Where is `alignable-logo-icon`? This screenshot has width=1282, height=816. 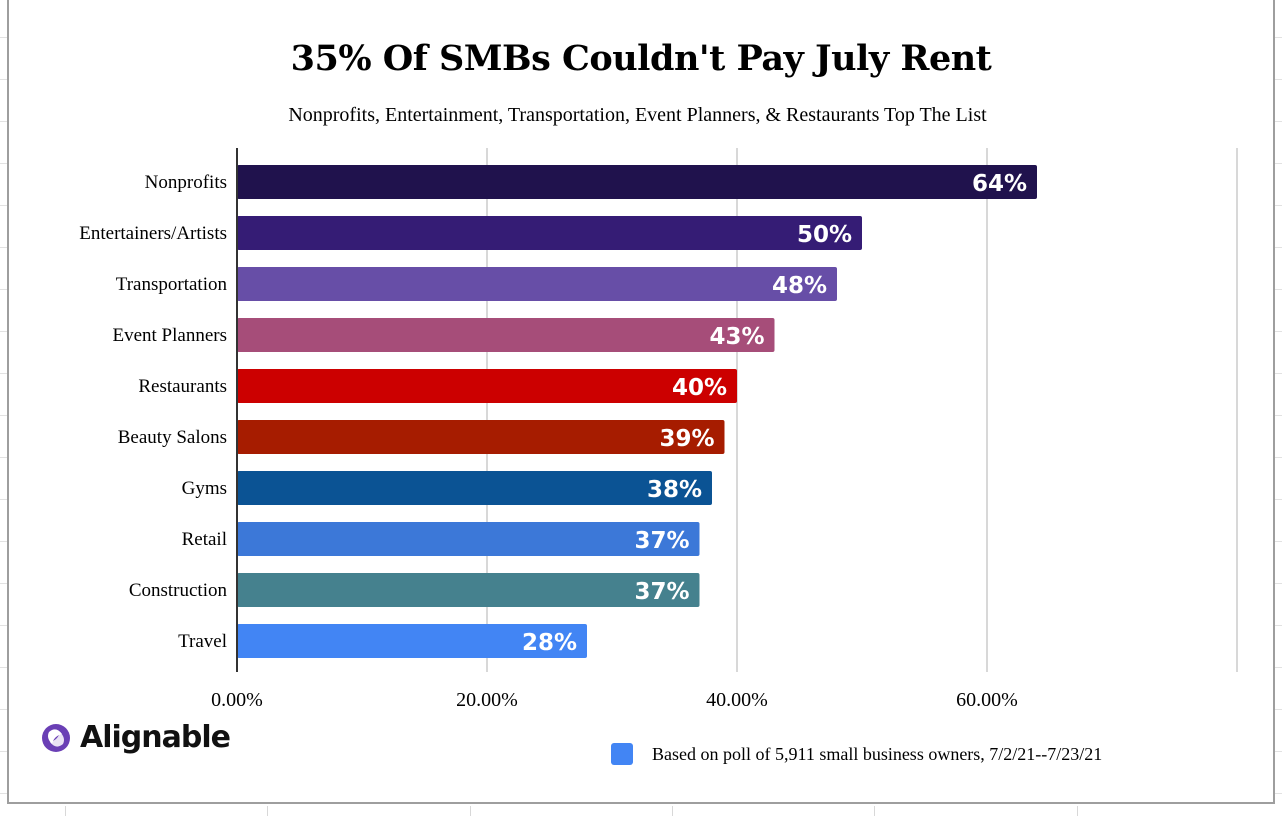 alignable-logo-icon is located at coordinates (56, 737).